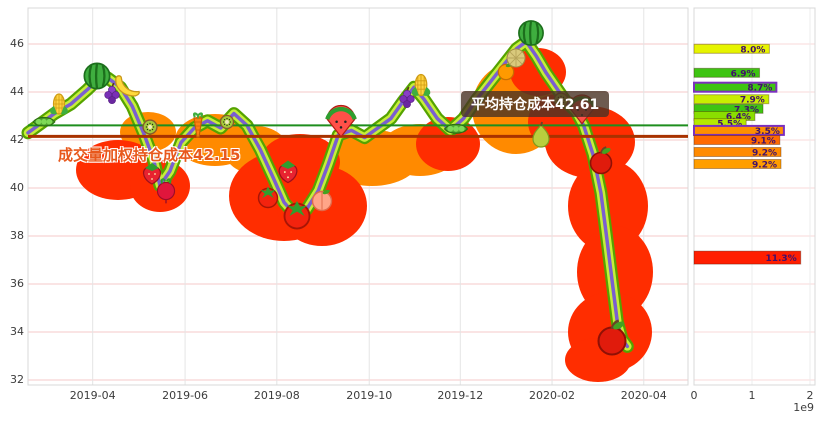  I want to click on avg-cost-label: 平均持仓成本42.61, so click(535, 104).